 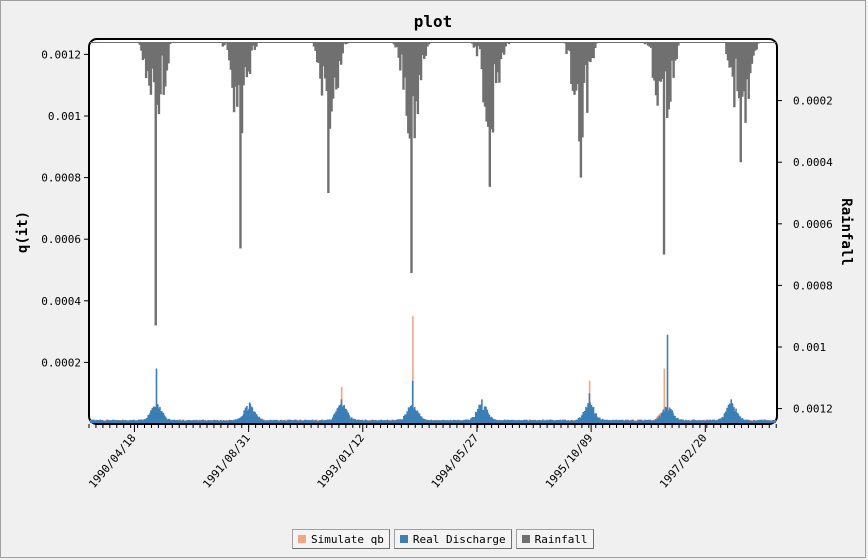 I want to click on x-tick-label: 1991/08/31, so click(x=226, y=461).